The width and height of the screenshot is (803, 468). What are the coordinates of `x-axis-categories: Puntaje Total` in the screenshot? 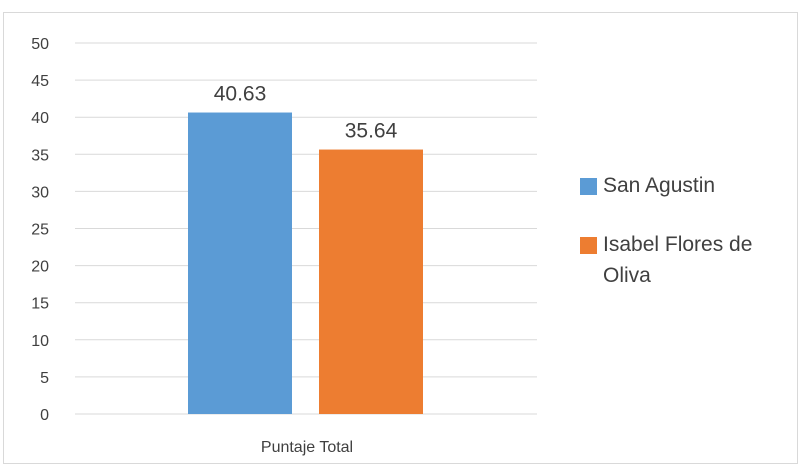 It's located at (307, 447).